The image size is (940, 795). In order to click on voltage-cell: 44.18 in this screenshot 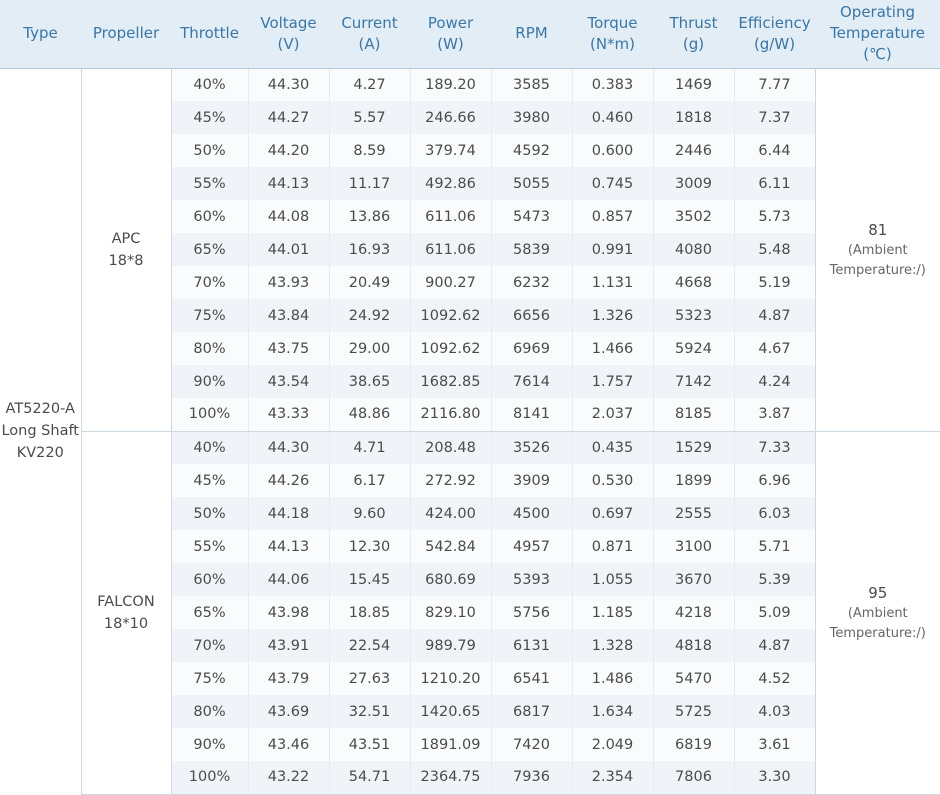, I will do `click(288, 513)`.